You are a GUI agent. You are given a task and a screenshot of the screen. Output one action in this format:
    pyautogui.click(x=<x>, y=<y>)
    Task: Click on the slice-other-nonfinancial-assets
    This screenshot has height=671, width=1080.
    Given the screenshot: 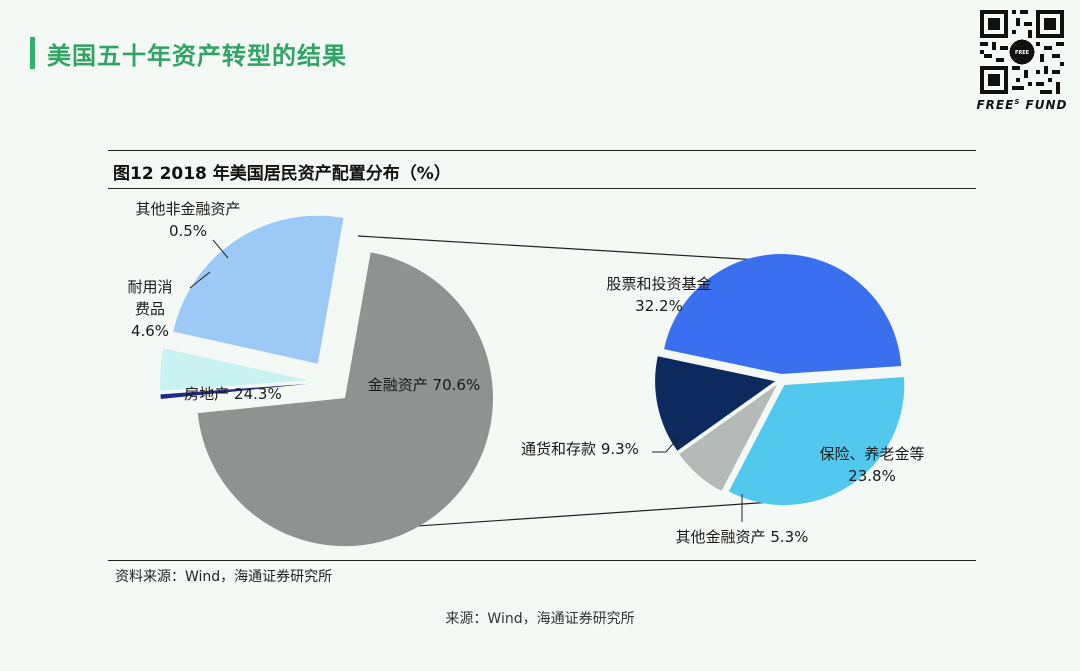 What is the action you would take?
    pyautogui.click(x=234, y=391)
    